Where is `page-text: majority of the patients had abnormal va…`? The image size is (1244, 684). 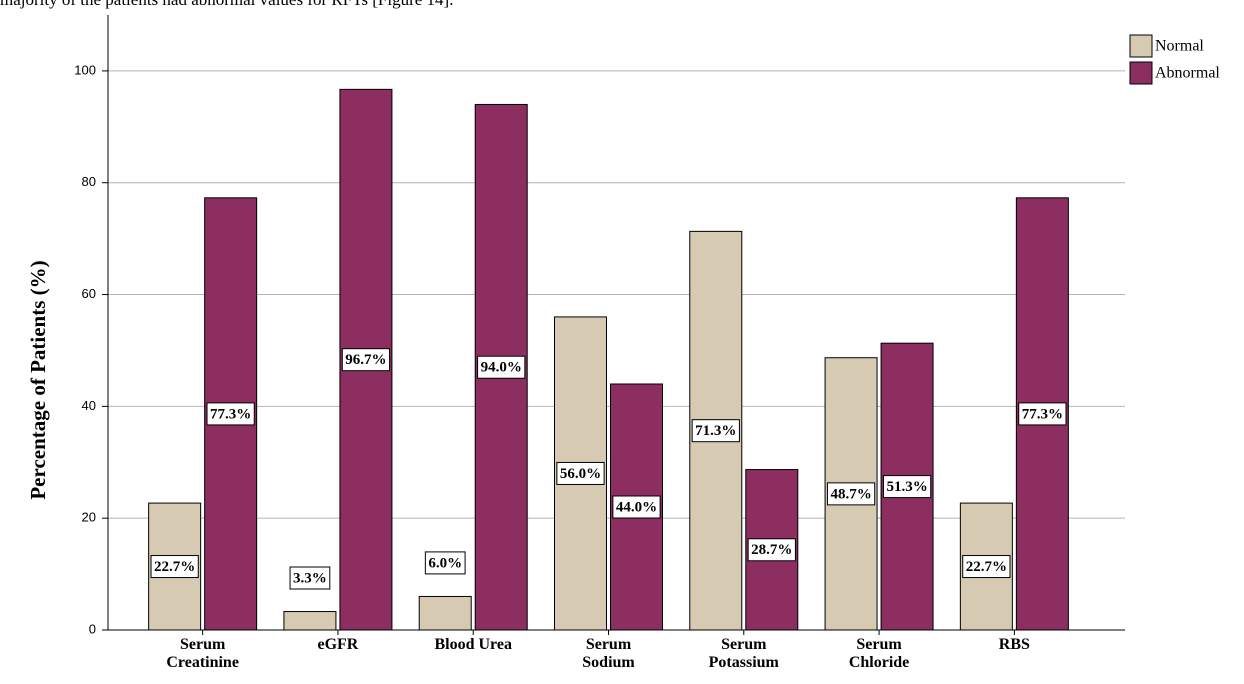
page-text: majority of the patients had abnormal va… is located at coordinates (226, 4).